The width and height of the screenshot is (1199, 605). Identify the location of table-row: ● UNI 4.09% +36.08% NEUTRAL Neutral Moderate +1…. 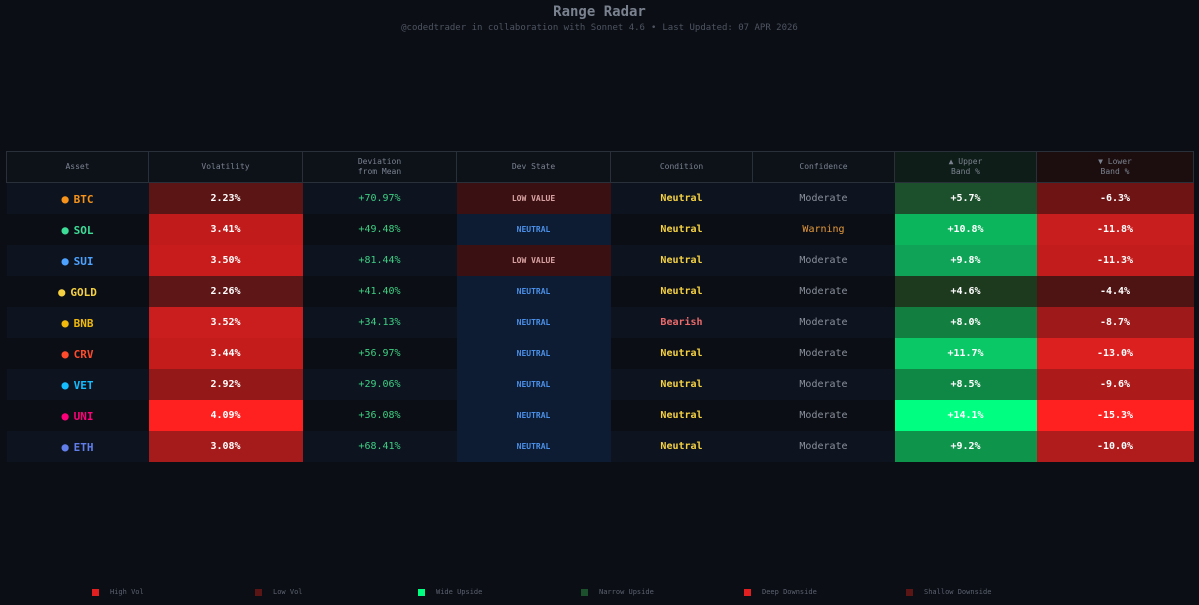
(600, 415).